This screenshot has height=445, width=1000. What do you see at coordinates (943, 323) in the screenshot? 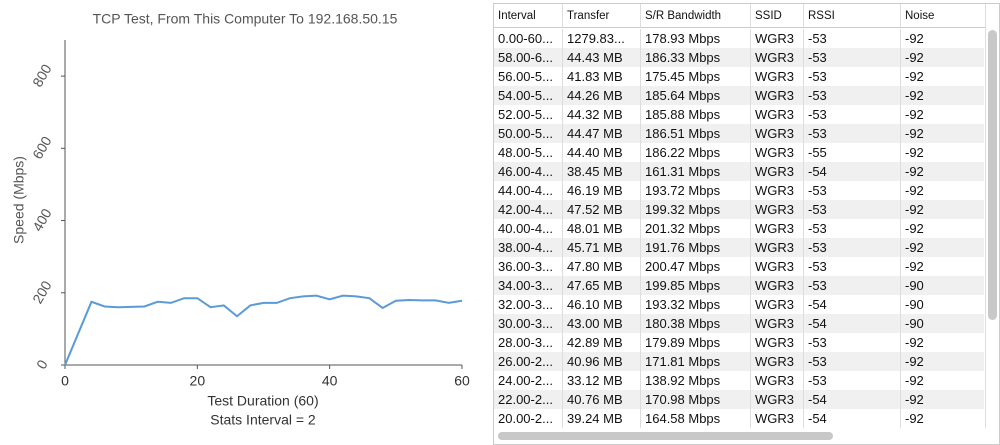
I see `table-cell: -90` at bounding box center [943, 323].